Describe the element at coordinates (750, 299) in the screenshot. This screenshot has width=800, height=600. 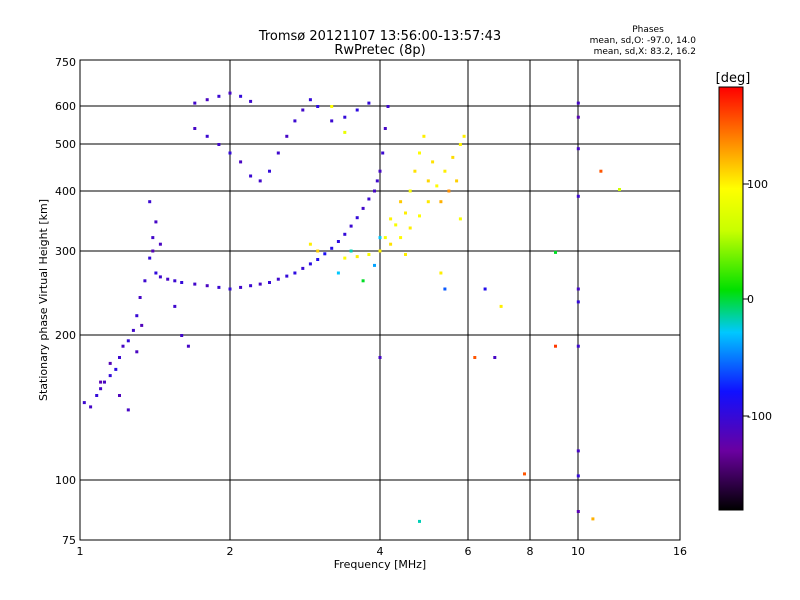
I see `colorbar-tick-label: 0` at that location.